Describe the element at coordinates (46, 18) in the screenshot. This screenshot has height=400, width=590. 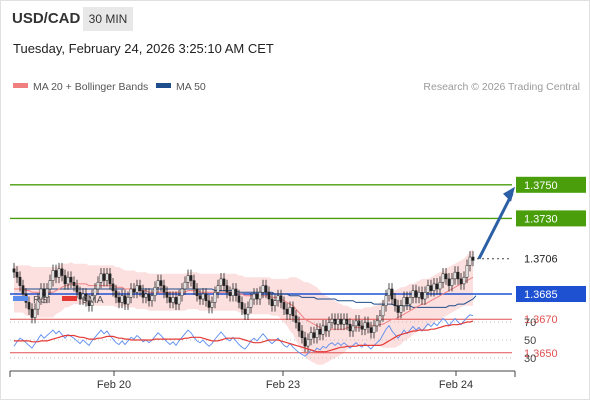
I see `symbol-title: USD/CAD` at that location.